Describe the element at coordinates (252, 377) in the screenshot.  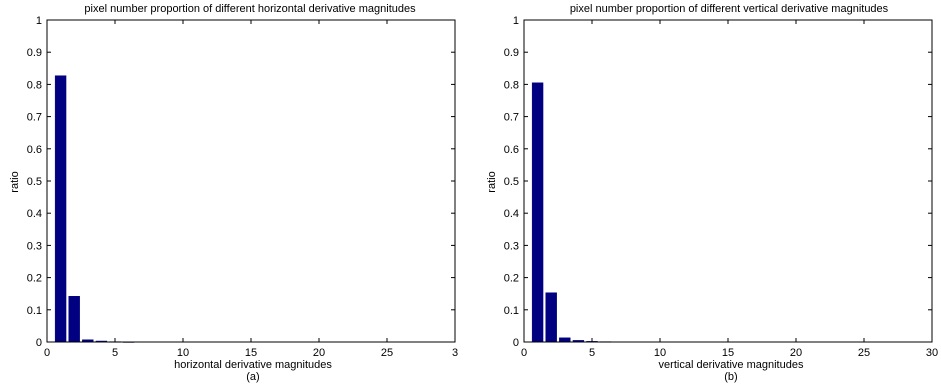
I see `panel-caption: (a)` at that location.